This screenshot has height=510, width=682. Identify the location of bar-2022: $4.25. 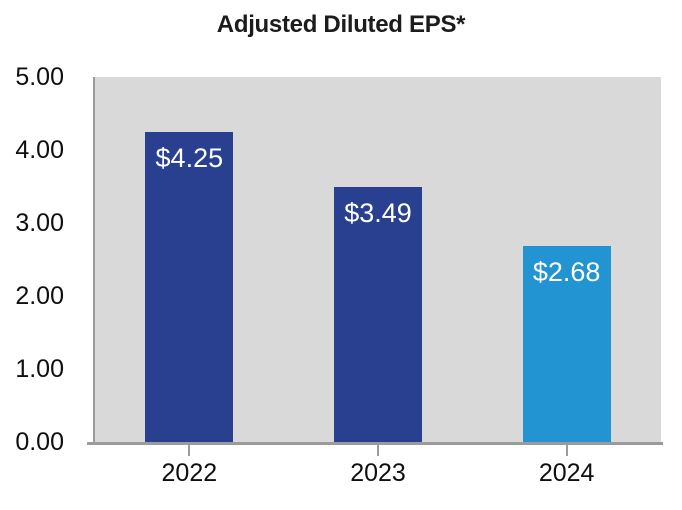
(189, 286).